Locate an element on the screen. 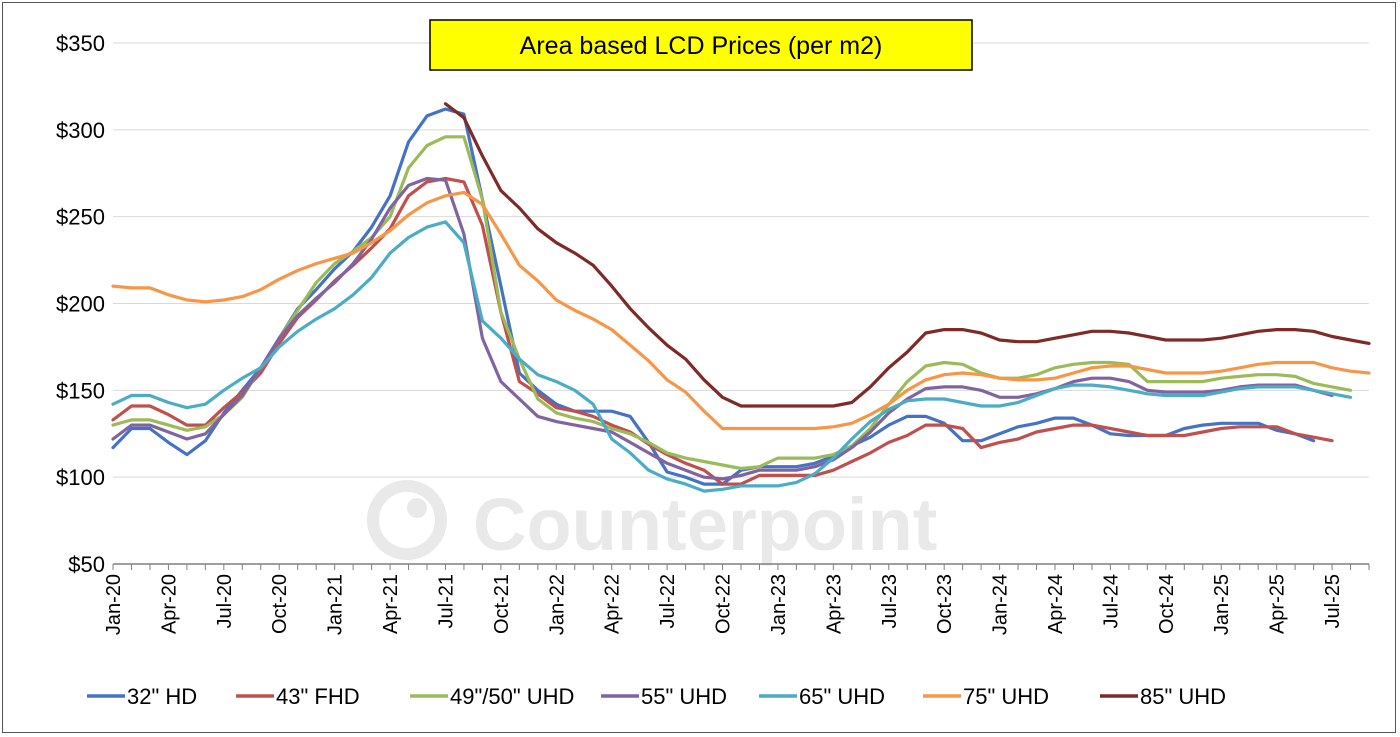 This screenshot has width=1400, height=737. x-tick-label: Jan-23 is located at coordinates (779, 604).